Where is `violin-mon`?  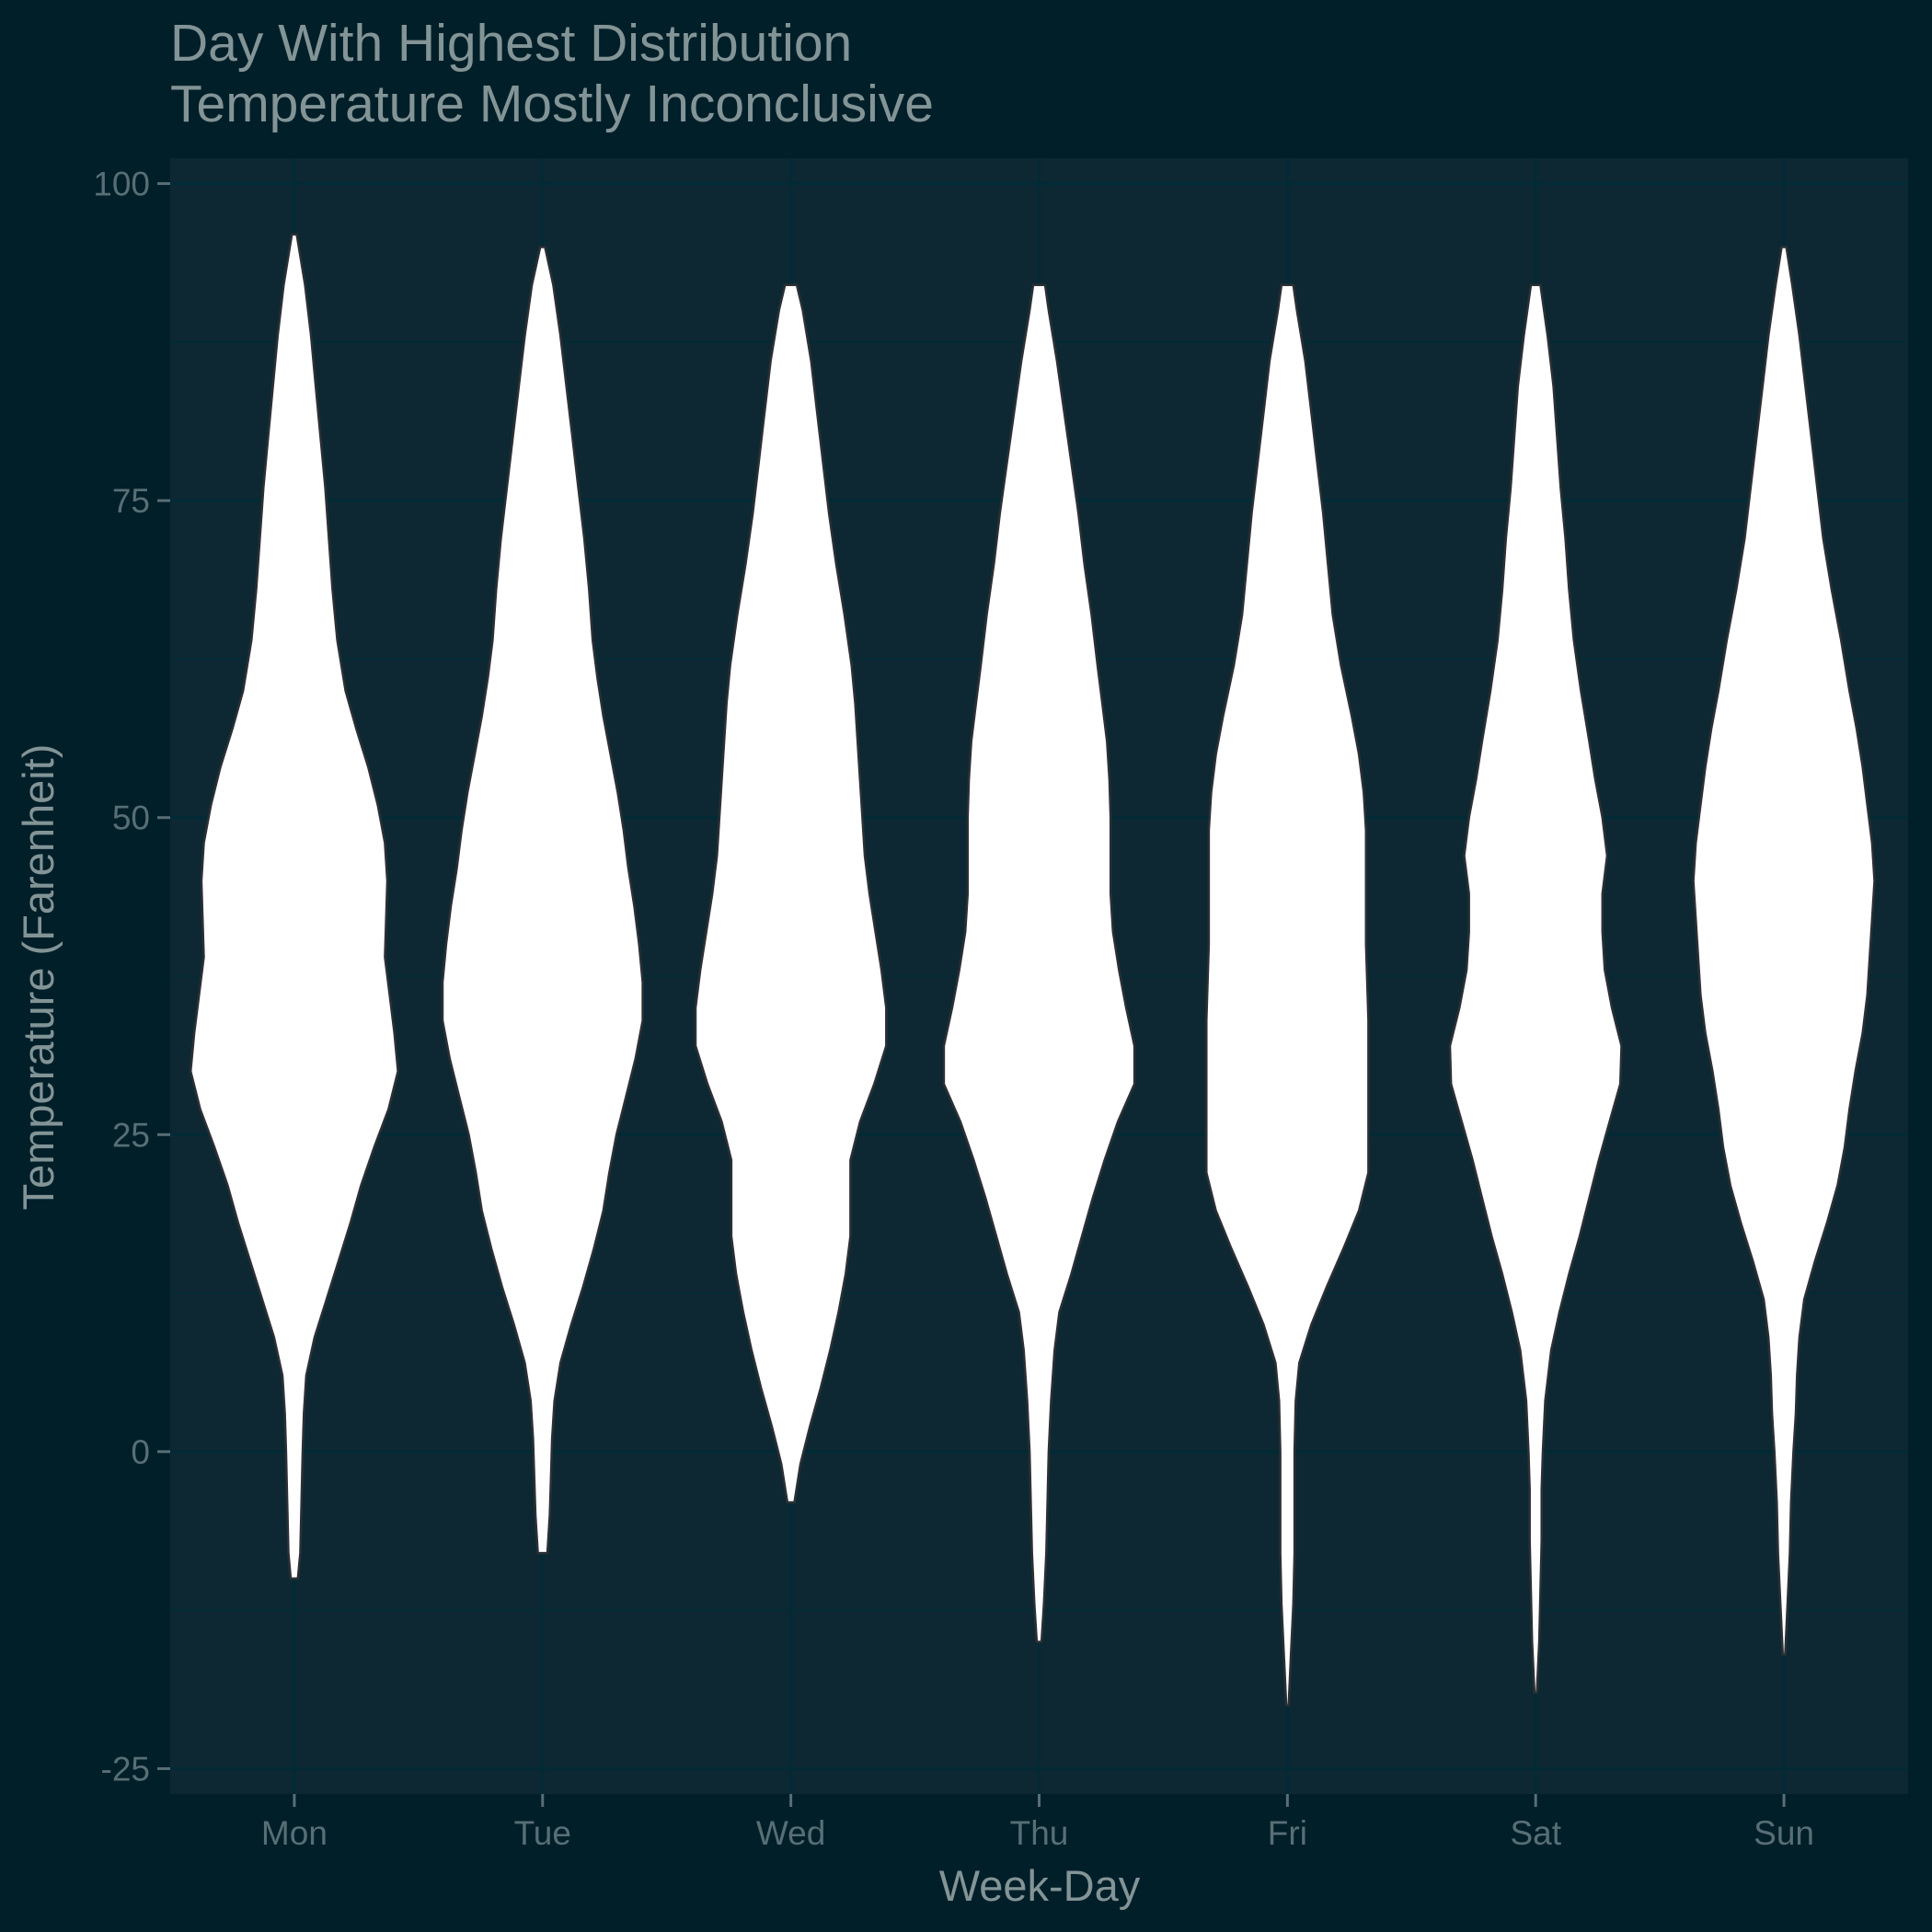 violin-mon is located at coordinates (294, 906).